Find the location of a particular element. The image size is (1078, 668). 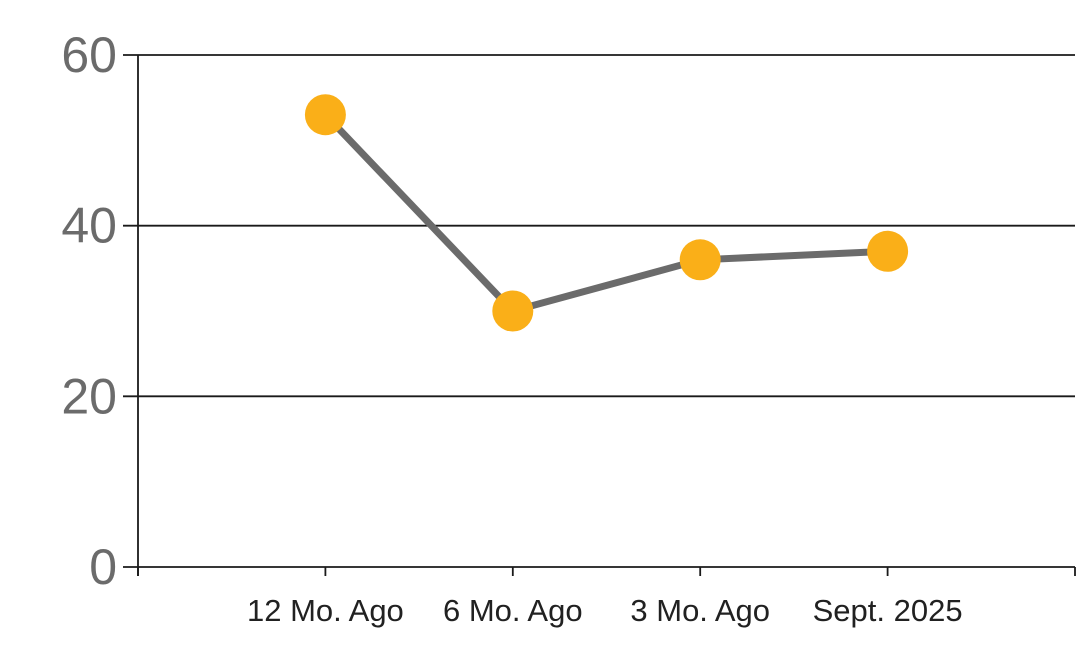

x-tick-label: 3 Mo. Ago is located at coordinates (700, 610).